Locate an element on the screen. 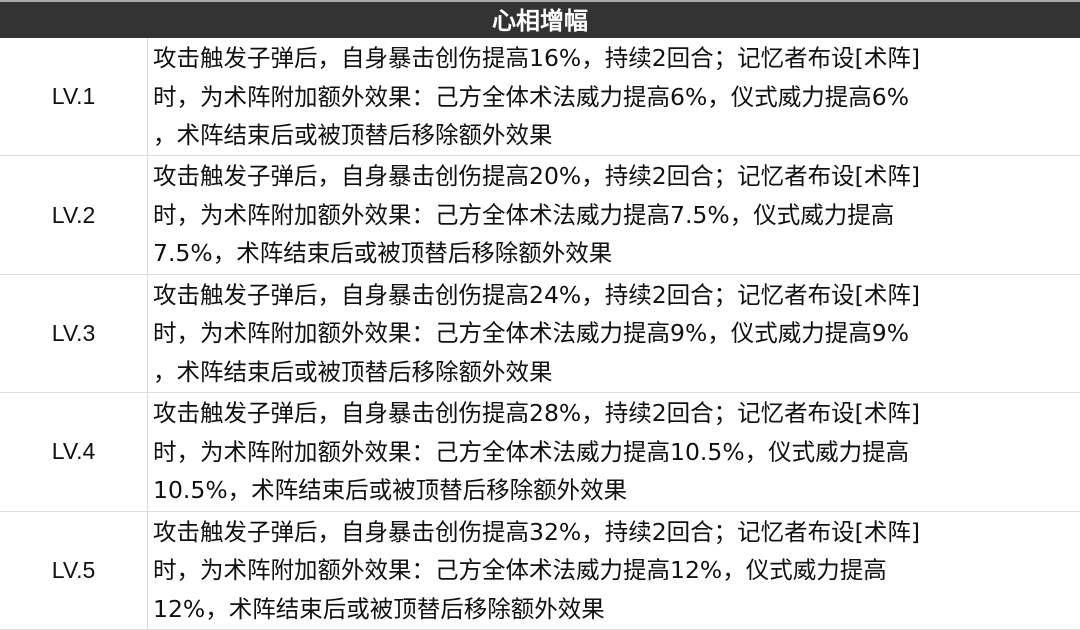 The width and height of the screenshot is (1080, 630). description-line: 时，为术阵附加额外效果：己方全体术法威力提高7.5%，仪式威力提高 is located at coordinates (524, 214).